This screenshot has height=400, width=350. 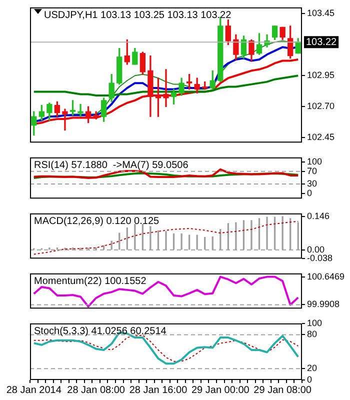 What do you see at coordinates (158, 390) in the screenshot?
I see `x-tick-label: 28 Jan 16:00` at bounding box center [158, 390].